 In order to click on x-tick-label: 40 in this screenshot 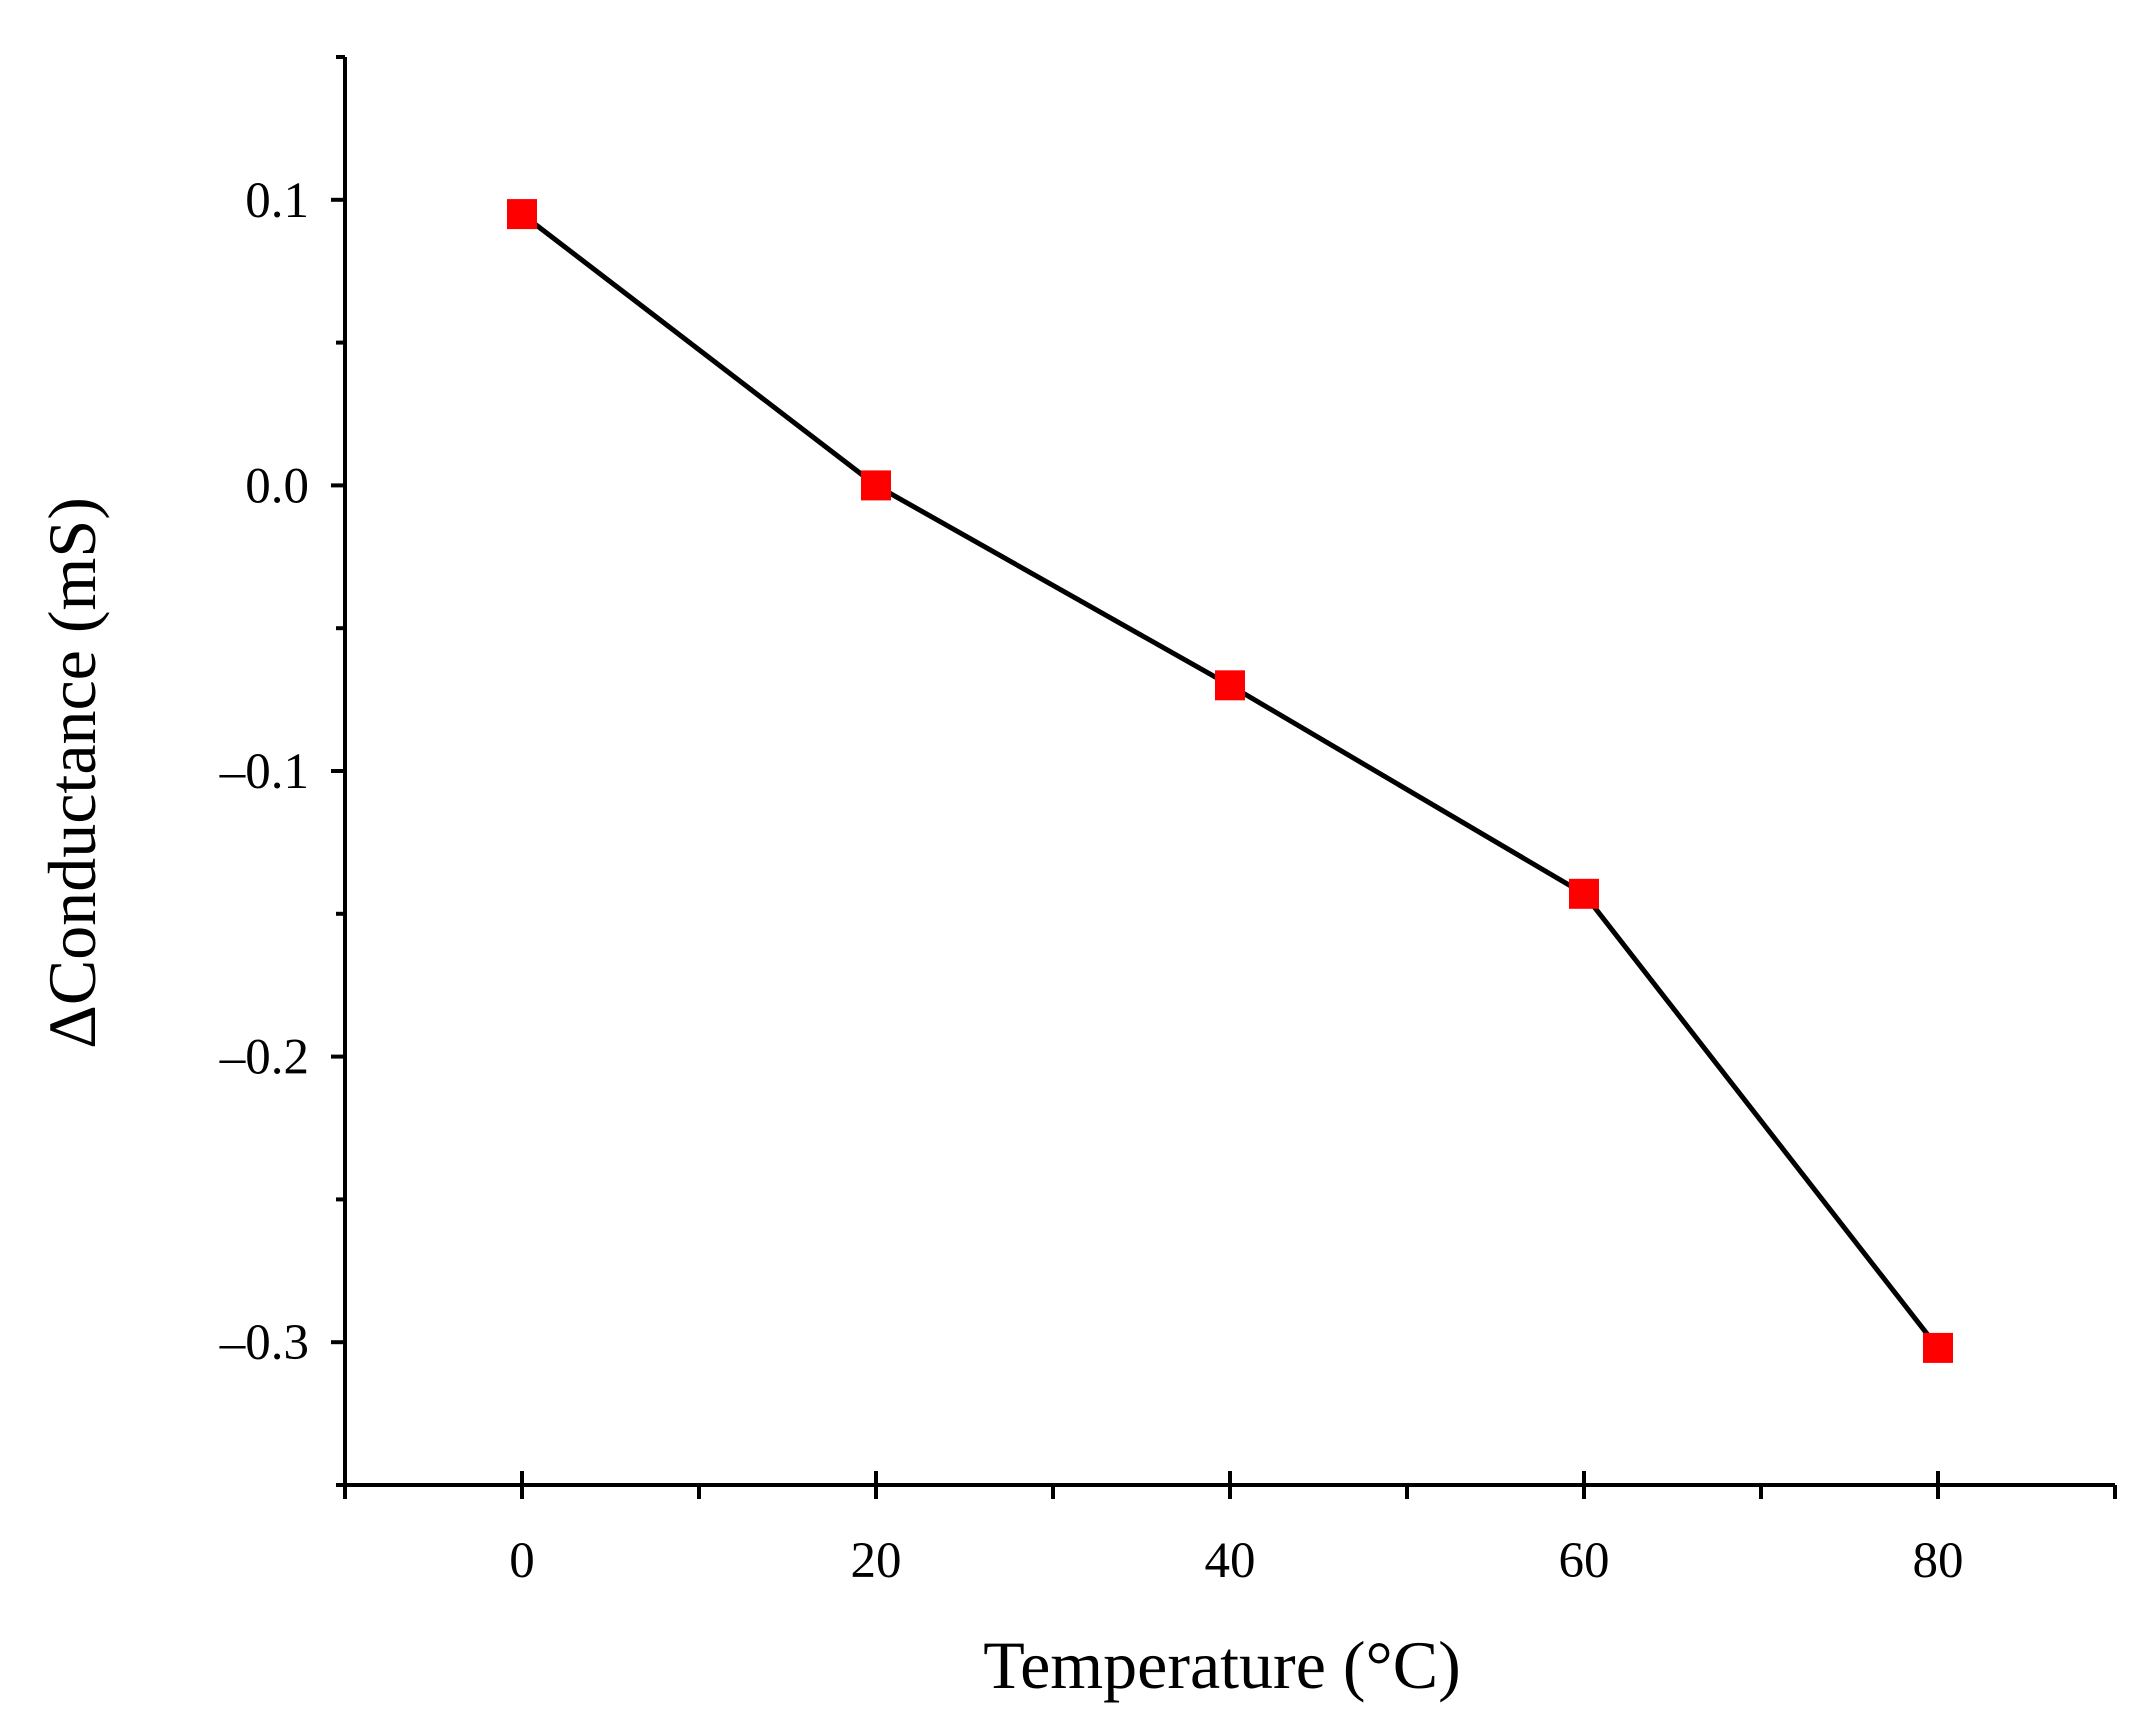, I will do `click(1230, 1561)`.